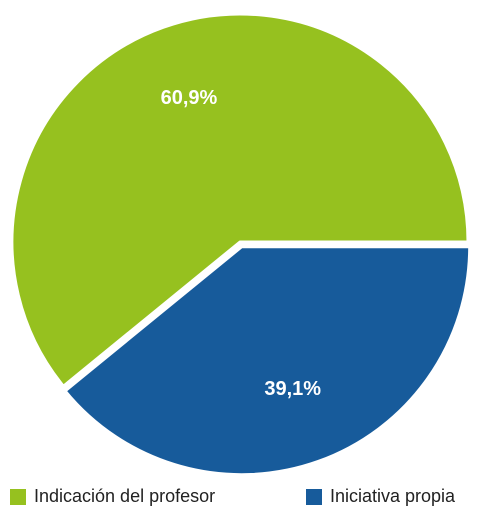  I want to click on legend-label-iniciativa-propia: Iniciativa propia, so click(393, 496).